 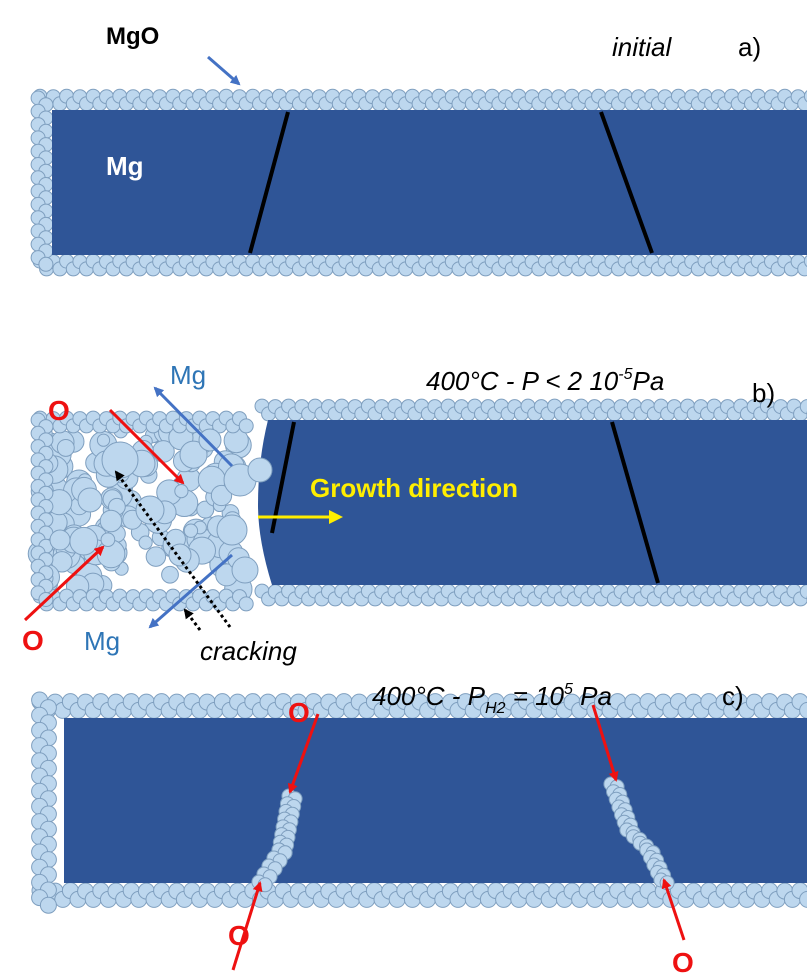 What do you see at coordinates (763, 393) in the screenshot?
I see `panel-letter-b: b)` at bounding box center [763, 393].